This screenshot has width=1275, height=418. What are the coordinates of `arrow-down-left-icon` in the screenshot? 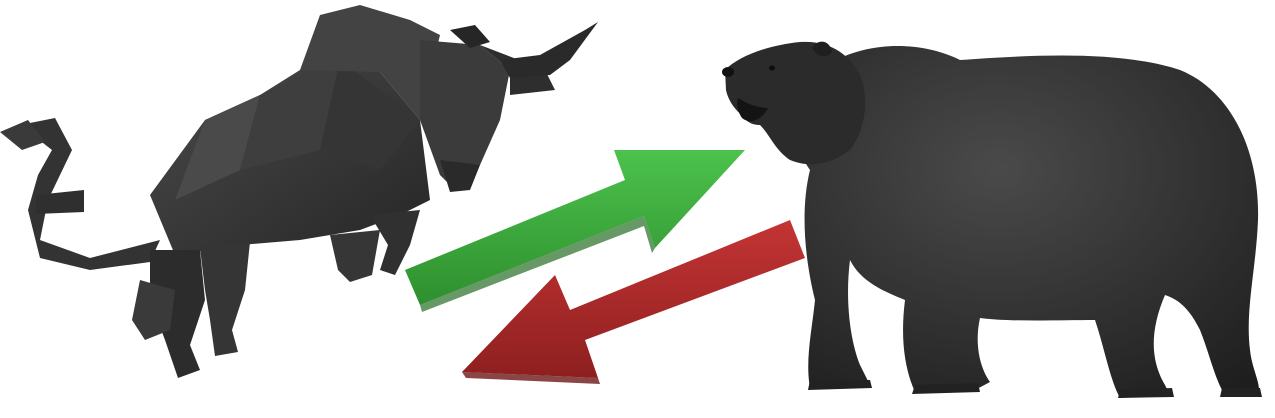 It's located at (633, 302).